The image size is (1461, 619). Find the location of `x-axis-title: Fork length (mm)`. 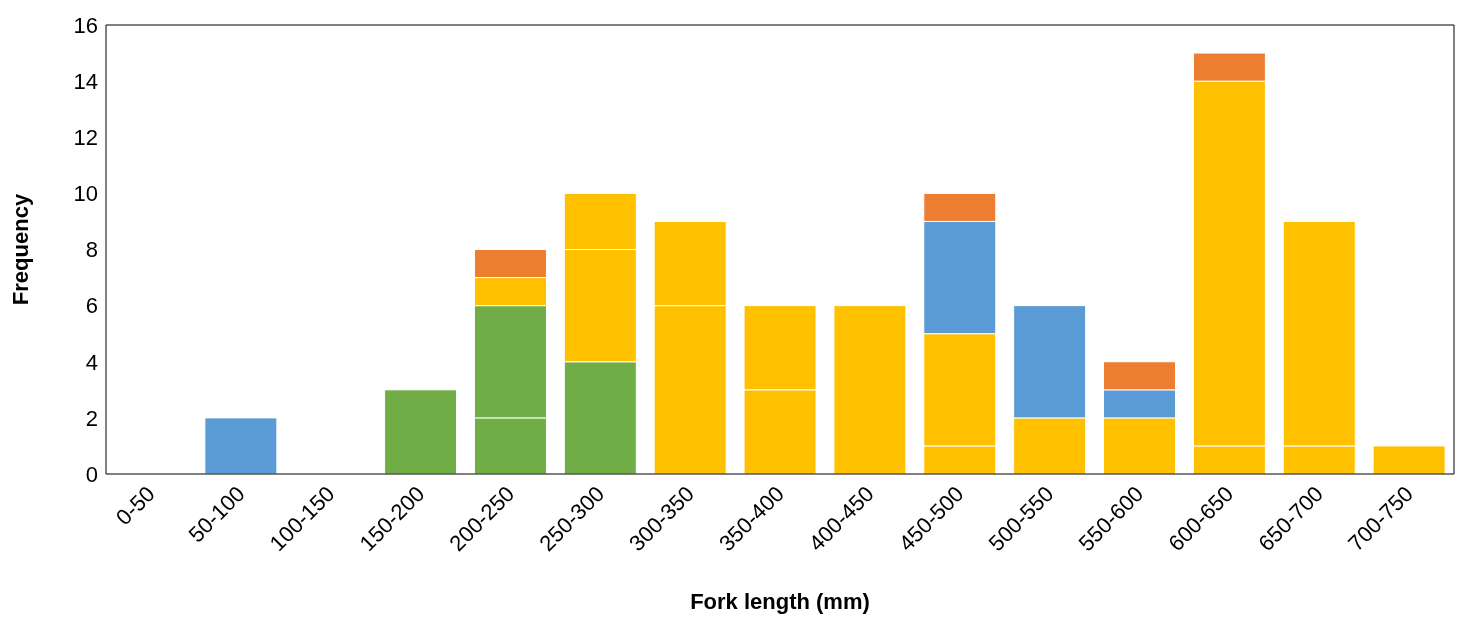

x-axis-title: Fork length (mm) is located at coordinates (780, 601).